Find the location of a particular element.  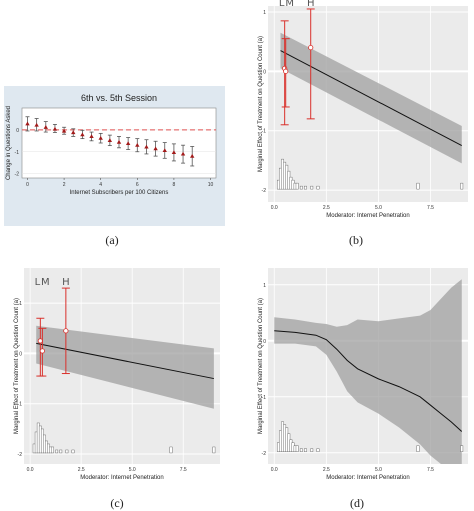

panel-b-x-tick-label: 7.5 is located at coordinates (430, 208).